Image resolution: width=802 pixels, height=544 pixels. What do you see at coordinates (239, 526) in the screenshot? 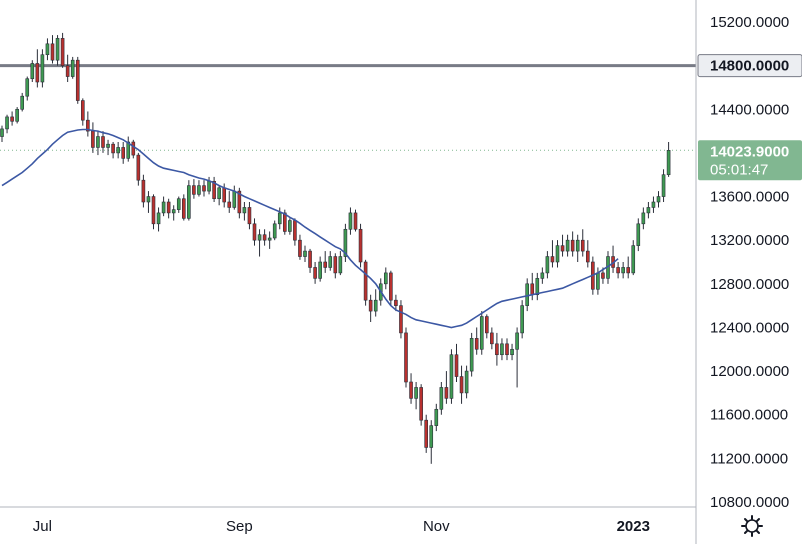
I see `time-tick-label: Sep` at bounding box center [239, 526].